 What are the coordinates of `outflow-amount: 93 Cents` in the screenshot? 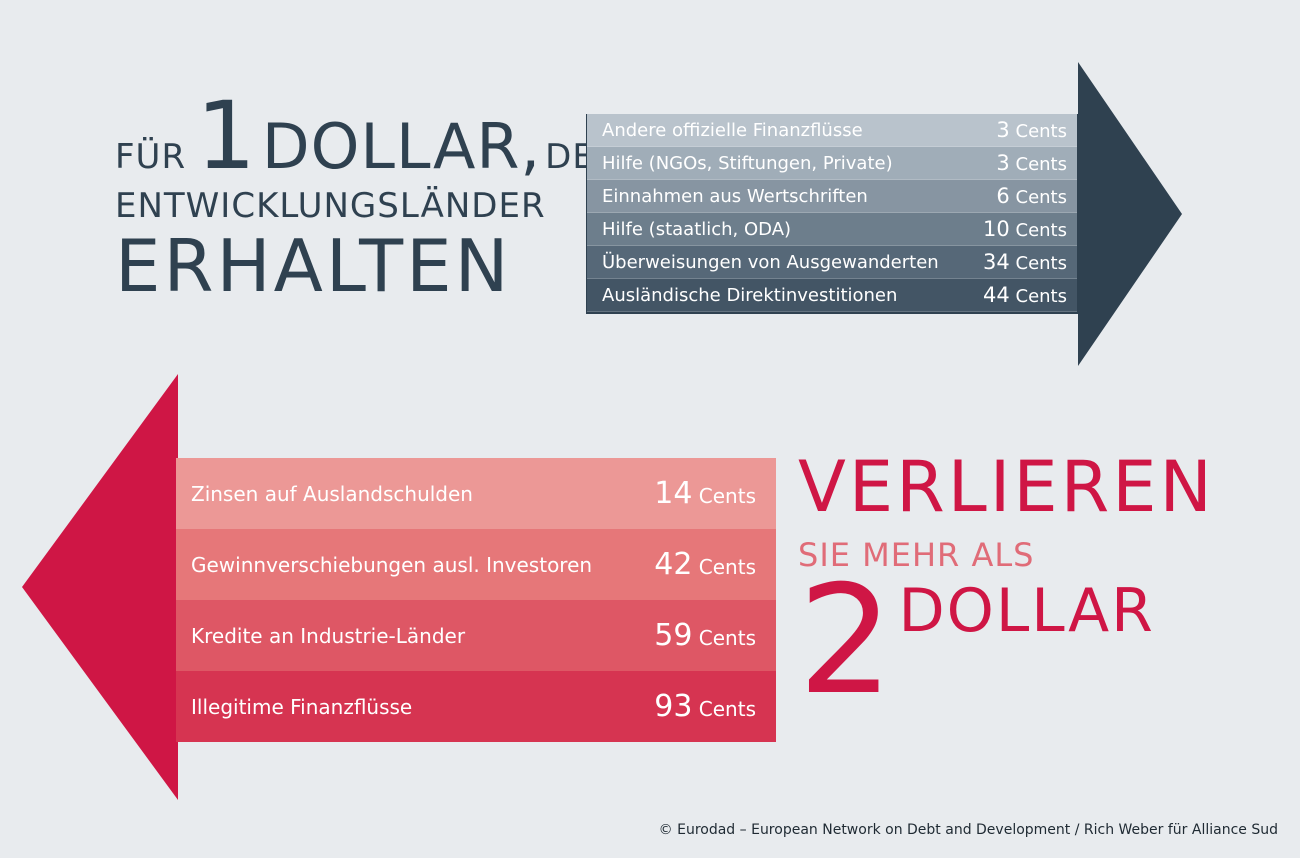 It's located at (705, 706).